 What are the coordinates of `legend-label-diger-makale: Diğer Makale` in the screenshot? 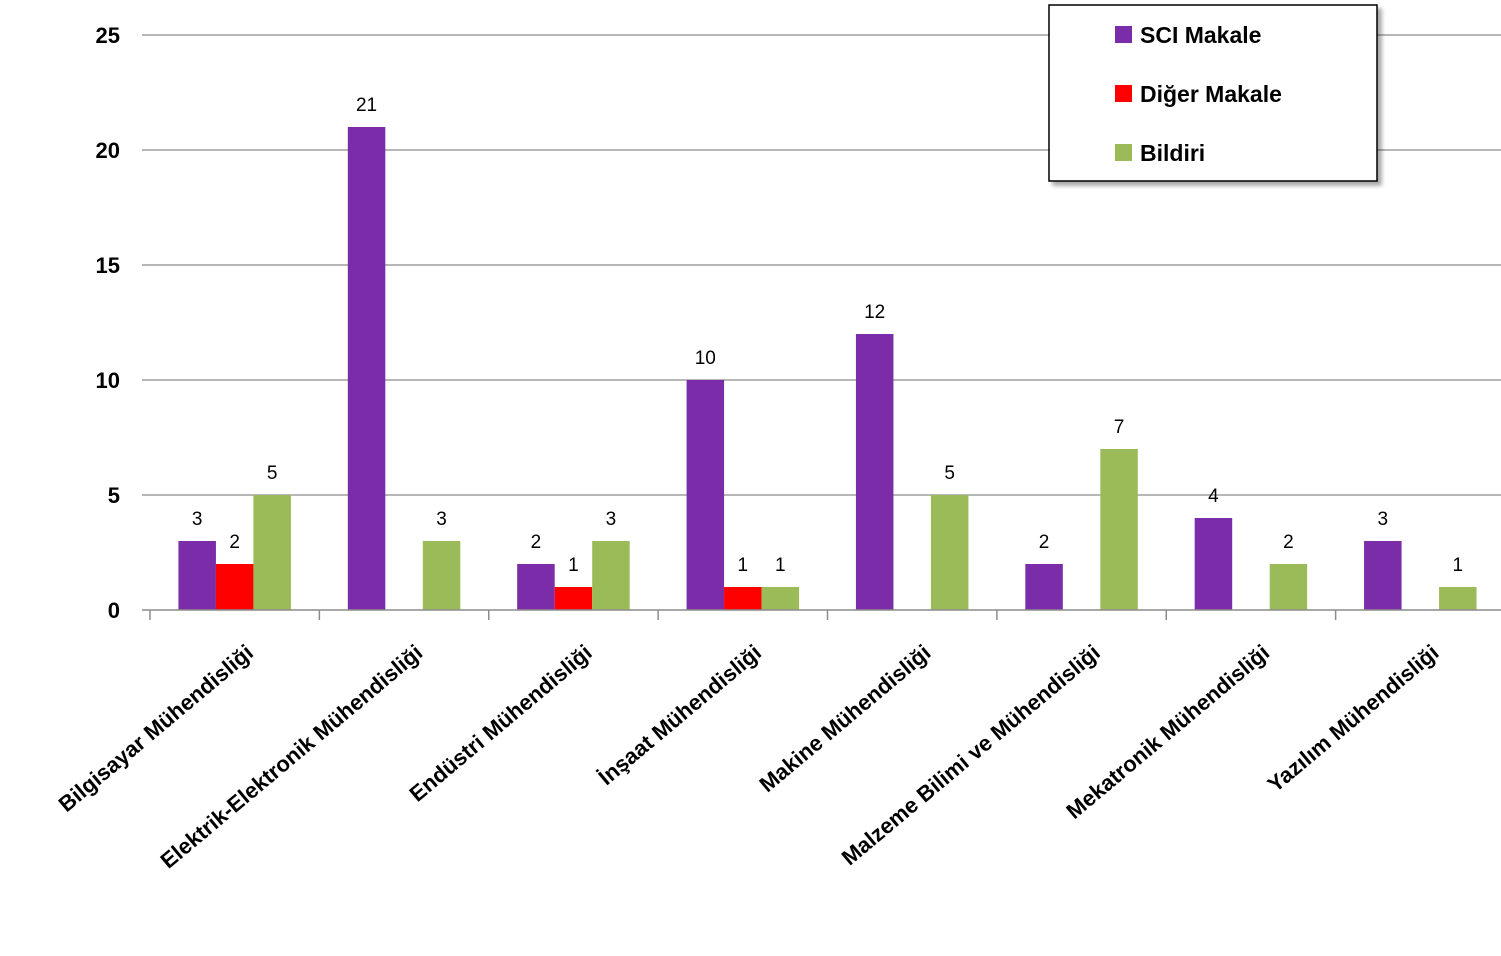 It's located at (1211, 94).